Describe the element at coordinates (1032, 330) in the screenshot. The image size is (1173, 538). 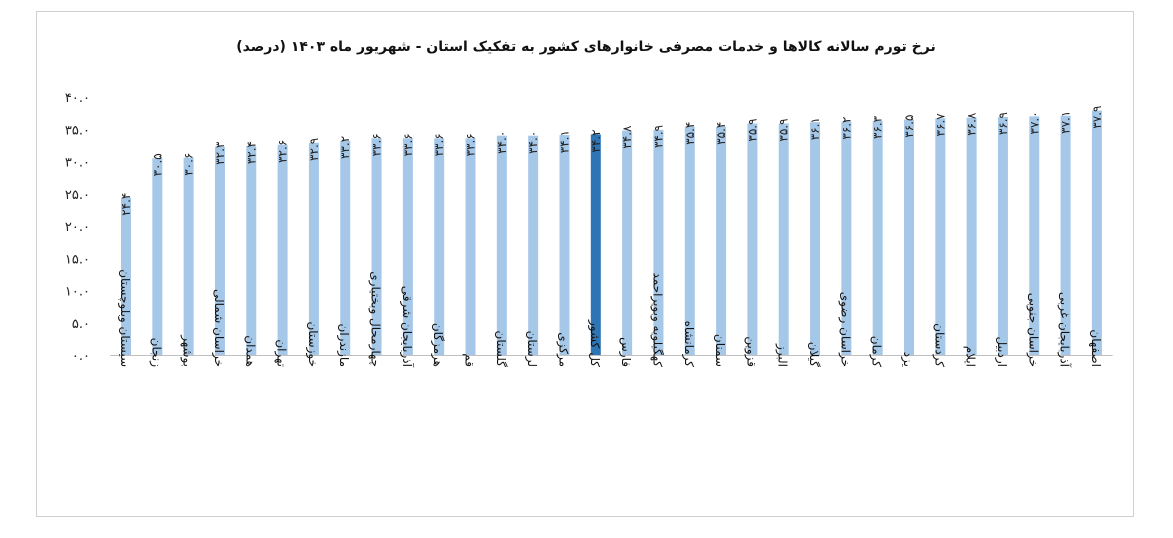
I see `x-tick-label: خراسان جنوبی` at that location.